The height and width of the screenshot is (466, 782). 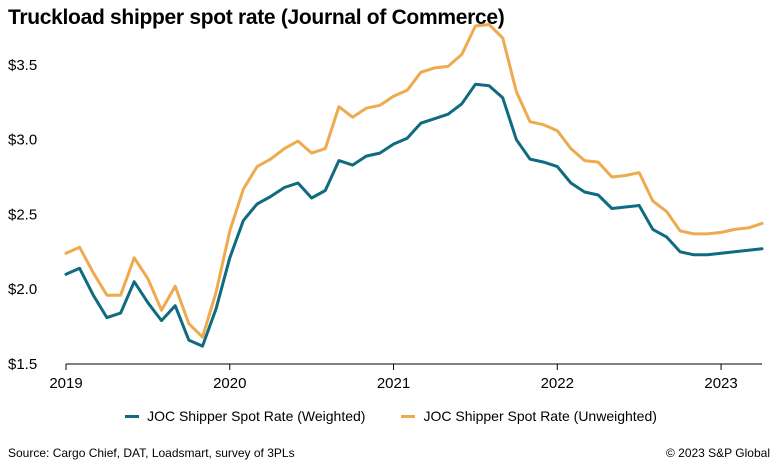 I want to click on legend-swatch-weighted, so click(x=132, y=416).